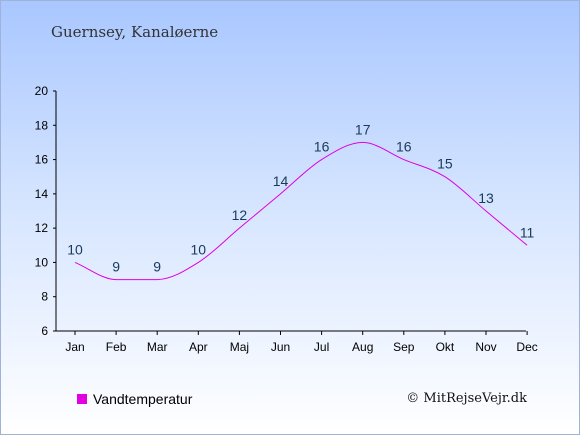 The height and width of the screenshot is (436, 580). I want to click on x-tick-label: Jan, so click(74, 347).